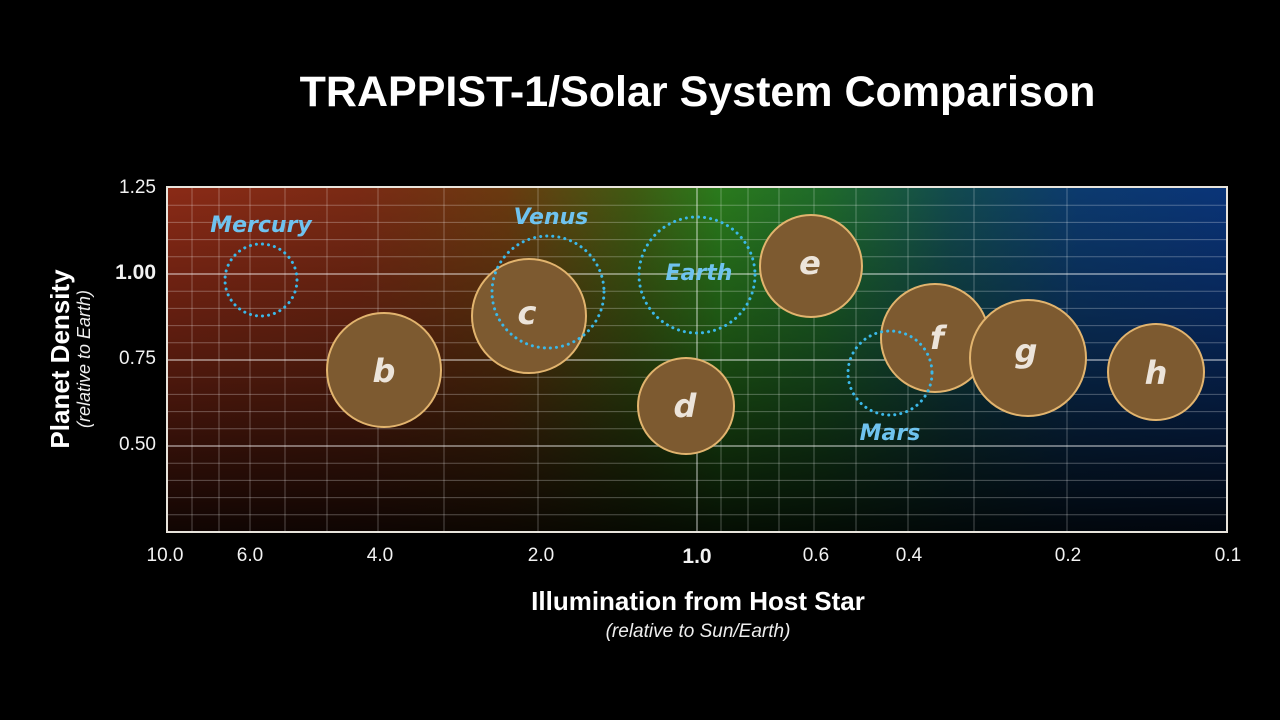 The height and width of the screenshot is (720, 1280). I want to click on mercury-circle, so click(261, 280).